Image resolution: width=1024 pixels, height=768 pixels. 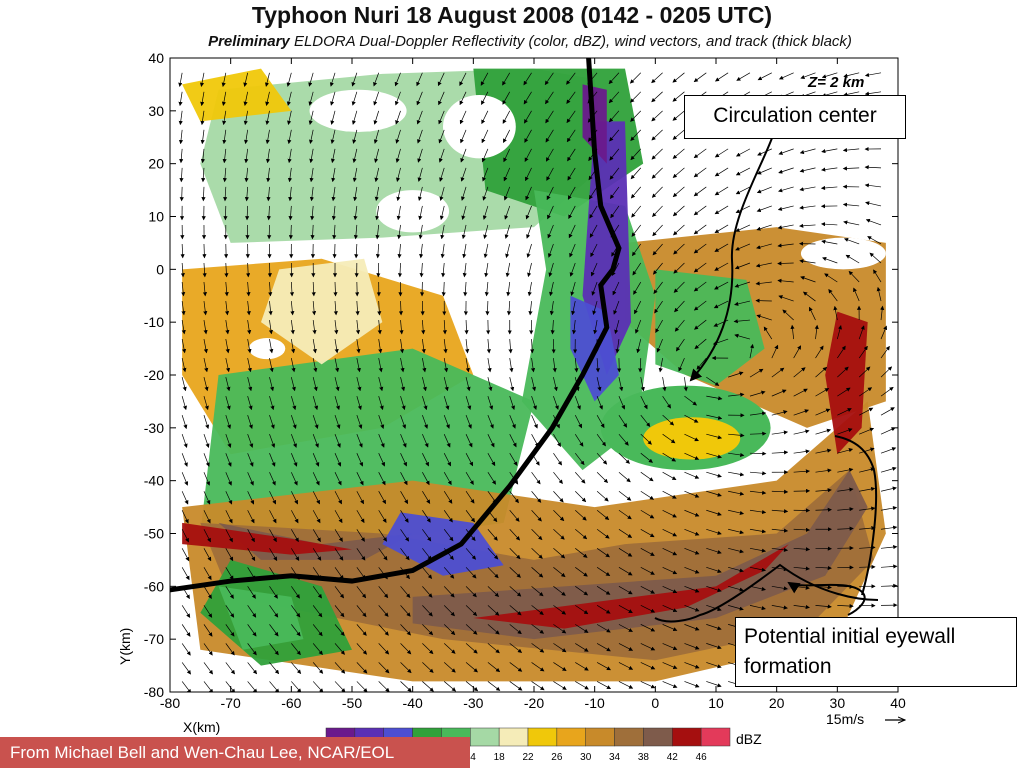 What do you see at coordinates (500, 757) in the screenshot?
I see `colorbar-tick-label: 18` at bounding box center [500, 757].